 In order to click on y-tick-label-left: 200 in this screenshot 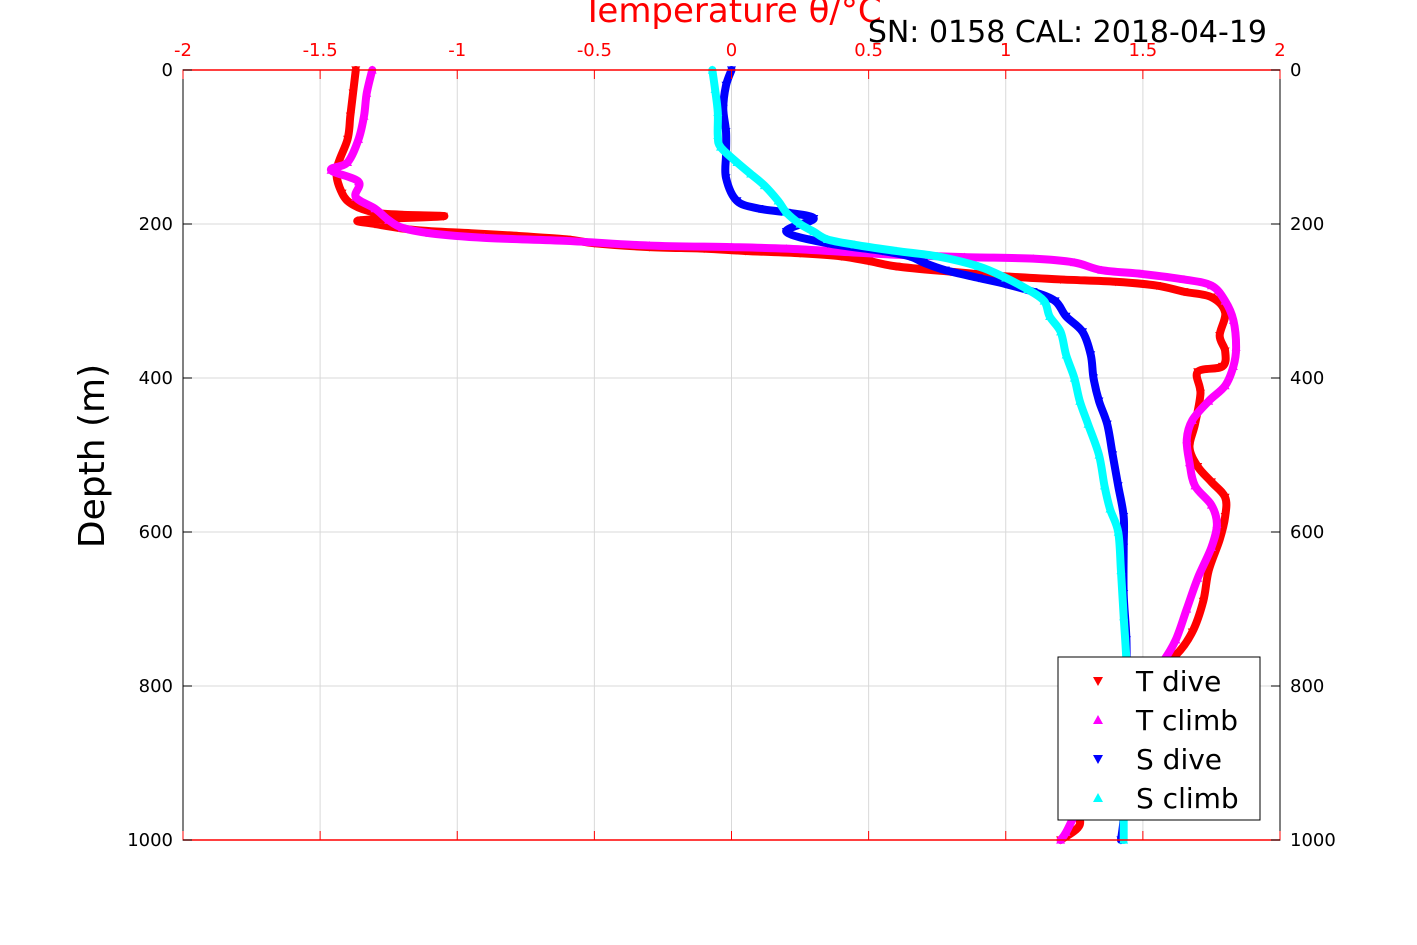, I will do `click(156, 224)`.